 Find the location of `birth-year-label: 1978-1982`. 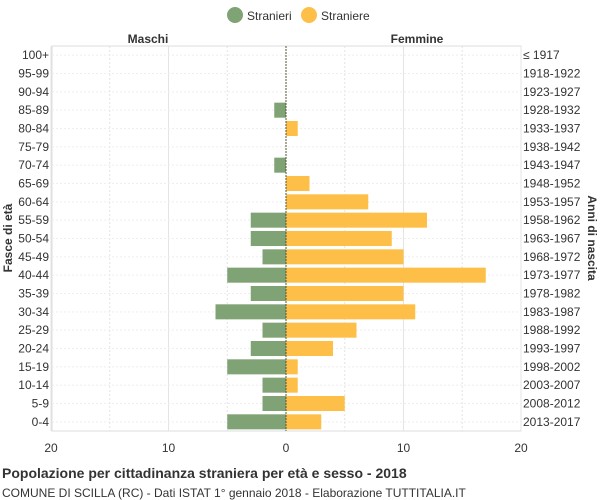

birth-year-label: 1978-1982 is located at coordinates (552, 294).